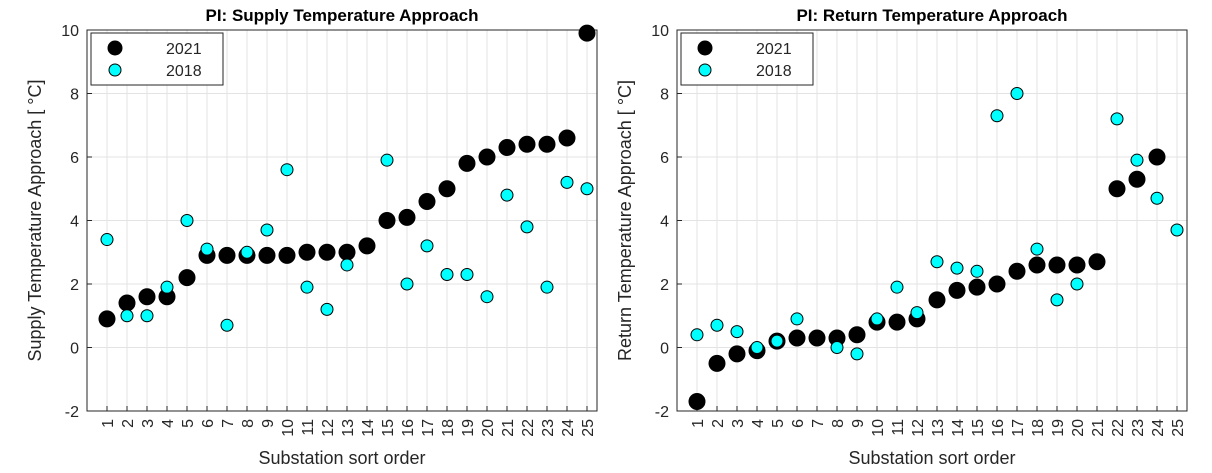  I want to click on x-axis-label: Substation sort order, so click(931, 458).